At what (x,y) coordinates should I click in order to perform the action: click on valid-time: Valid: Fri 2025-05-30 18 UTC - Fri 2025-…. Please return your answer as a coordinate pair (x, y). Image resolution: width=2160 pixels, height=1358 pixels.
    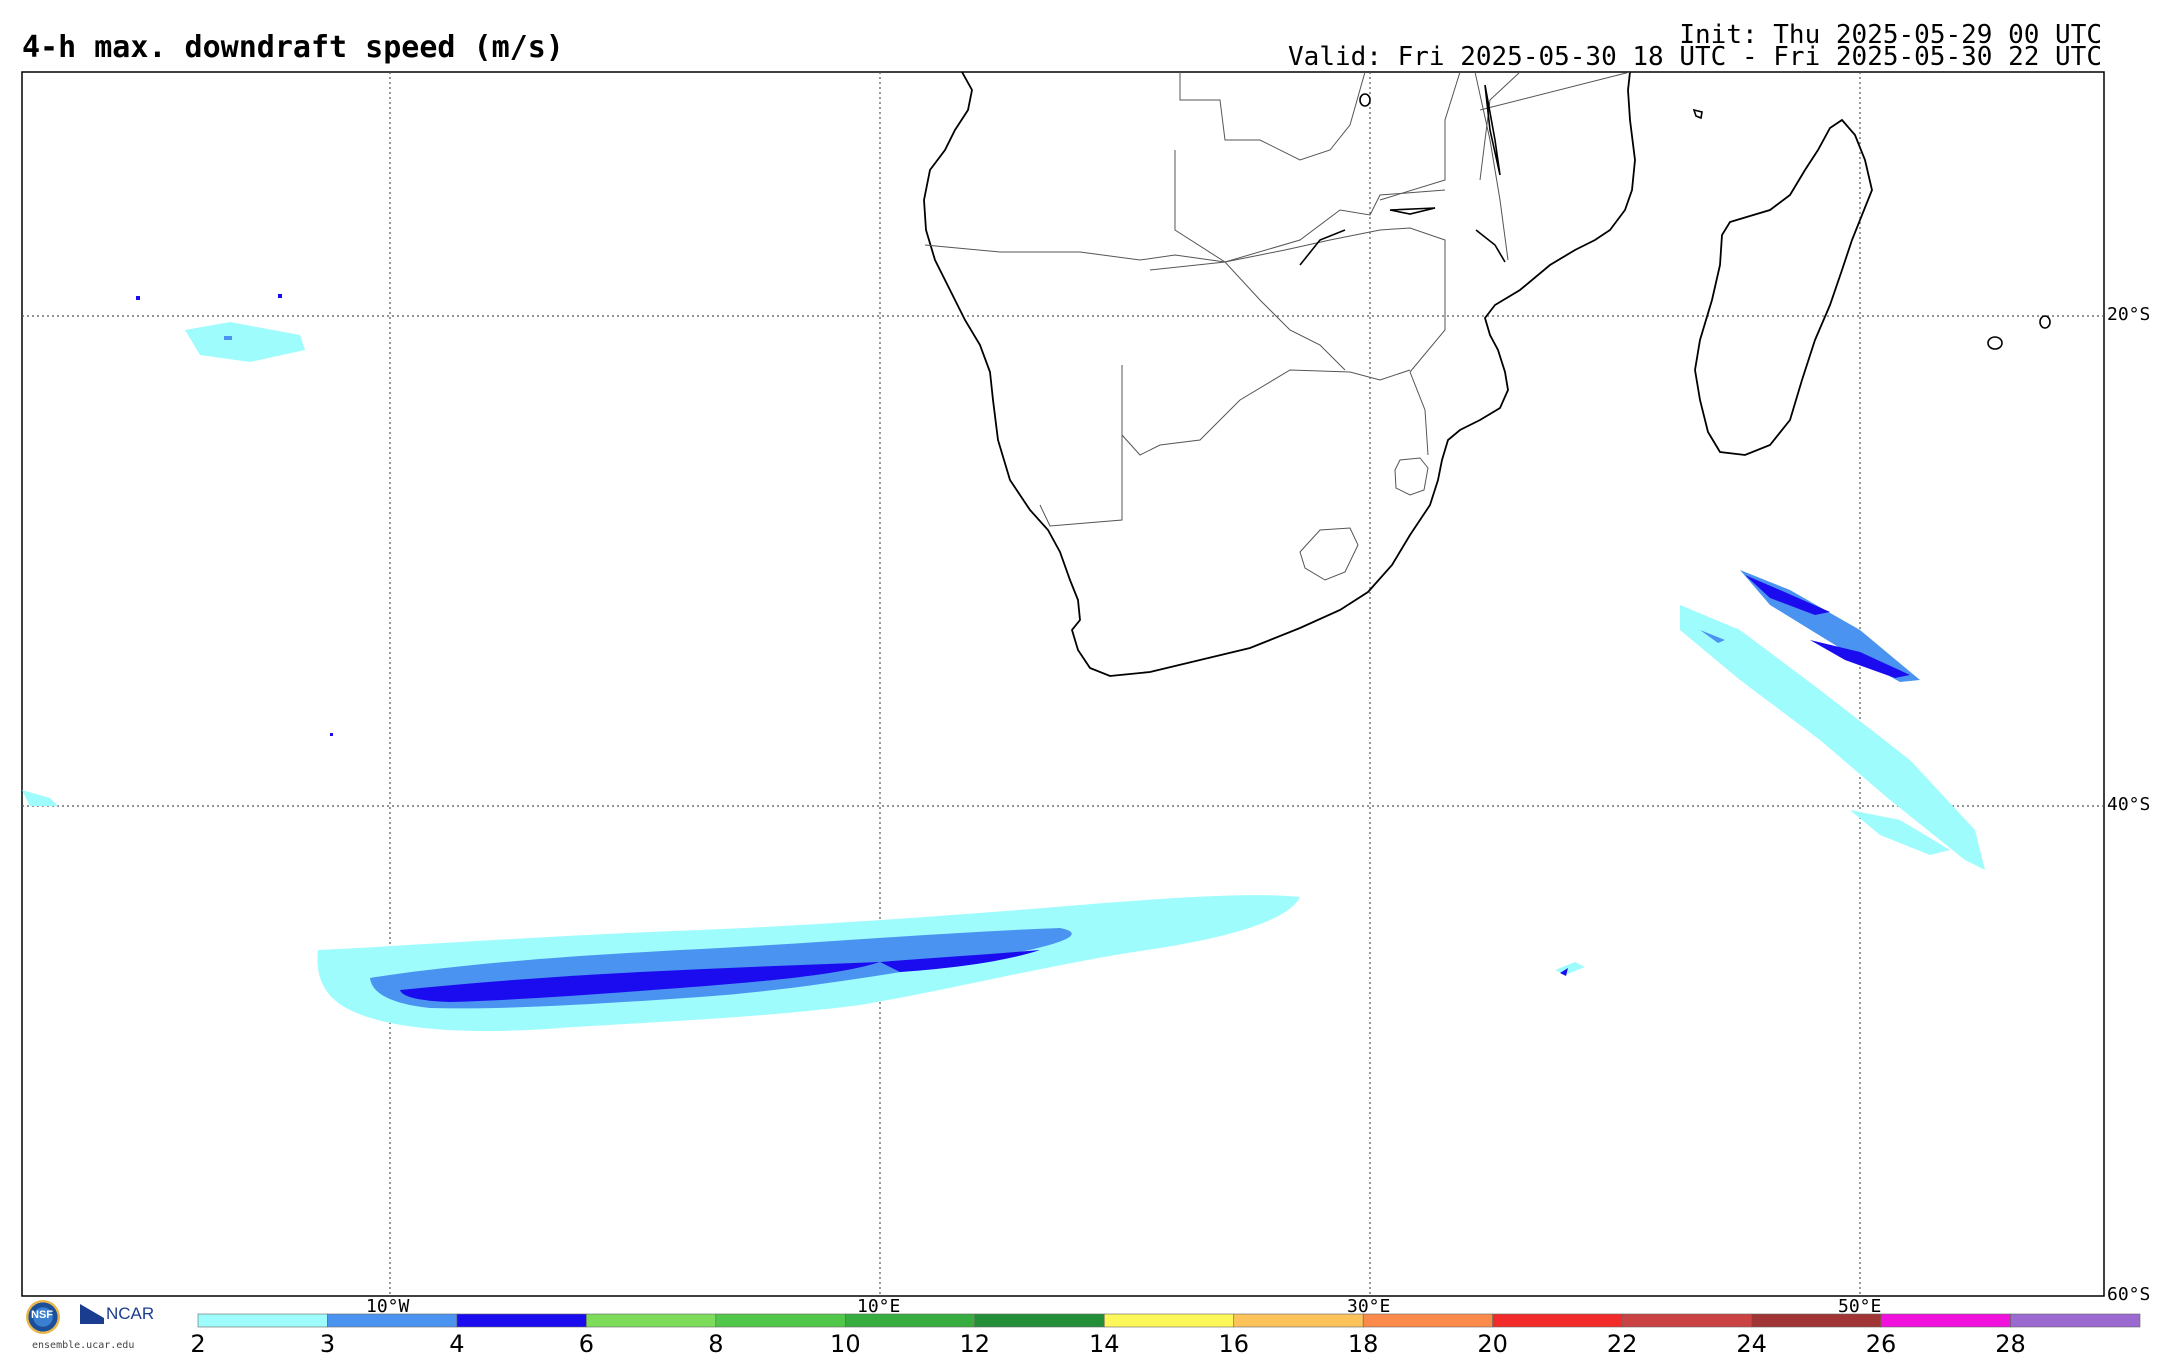
    Looking at the image, I should click on (1695, 57).